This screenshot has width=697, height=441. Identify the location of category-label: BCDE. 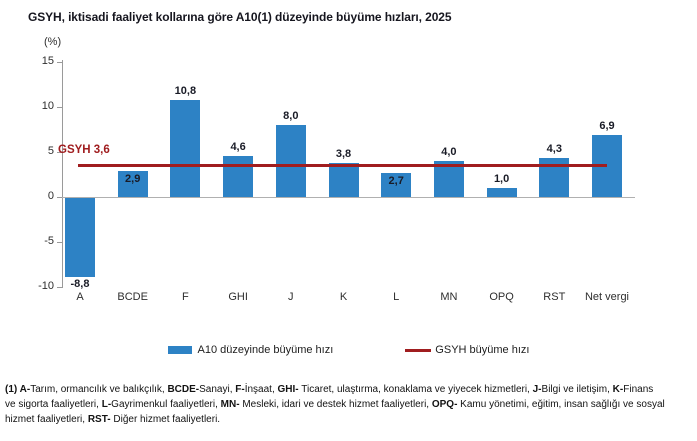
(132, 297).